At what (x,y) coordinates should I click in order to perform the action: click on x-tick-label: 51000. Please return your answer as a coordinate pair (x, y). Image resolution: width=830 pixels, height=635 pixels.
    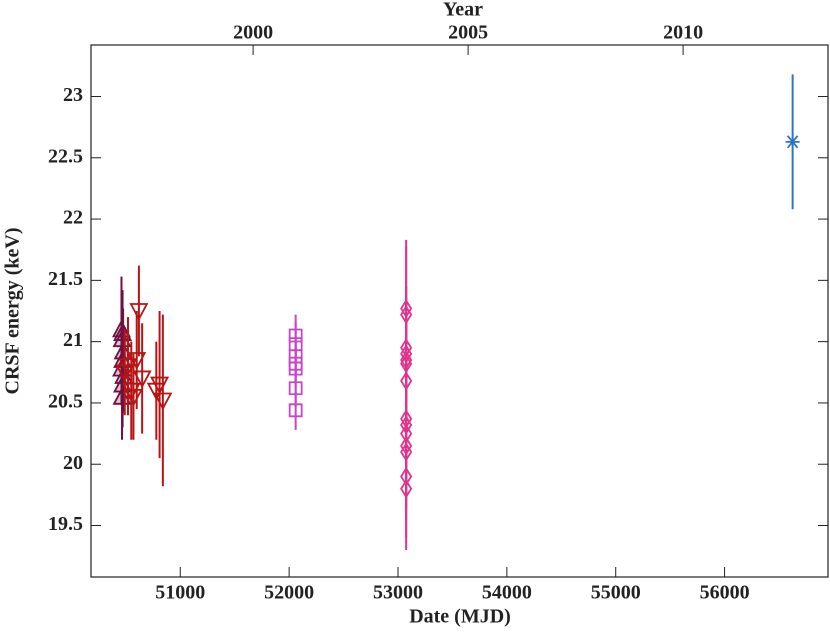
    Looking at the image, I should click on (180, 593).